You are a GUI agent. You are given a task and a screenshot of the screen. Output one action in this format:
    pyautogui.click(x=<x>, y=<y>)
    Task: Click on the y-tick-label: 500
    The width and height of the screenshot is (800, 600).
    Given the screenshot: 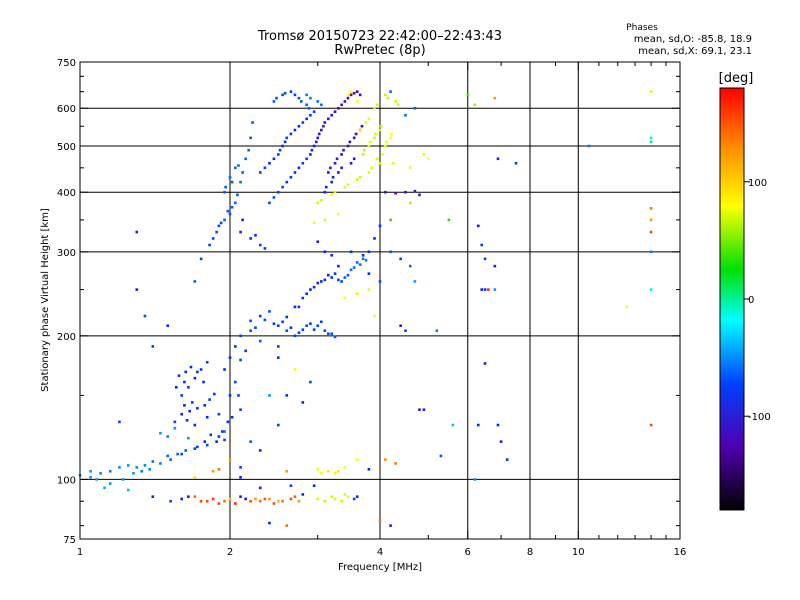 What is the action you would take?
    pyautogui.click(x=66, y=147)
    